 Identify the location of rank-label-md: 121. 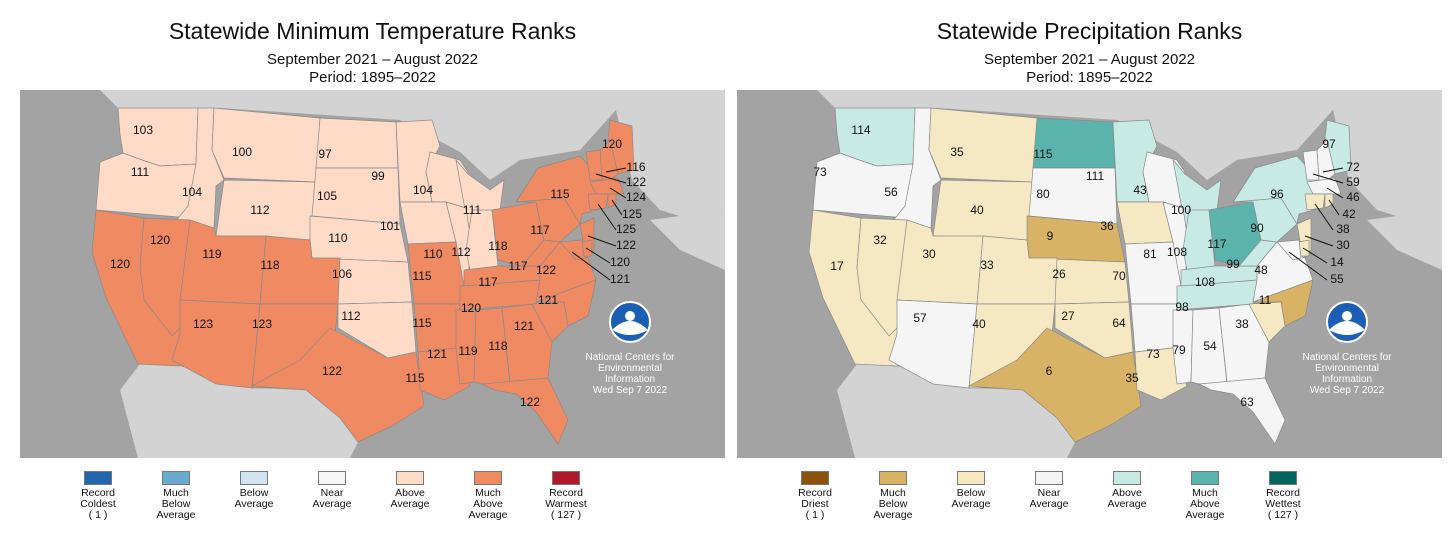
(620, 279).